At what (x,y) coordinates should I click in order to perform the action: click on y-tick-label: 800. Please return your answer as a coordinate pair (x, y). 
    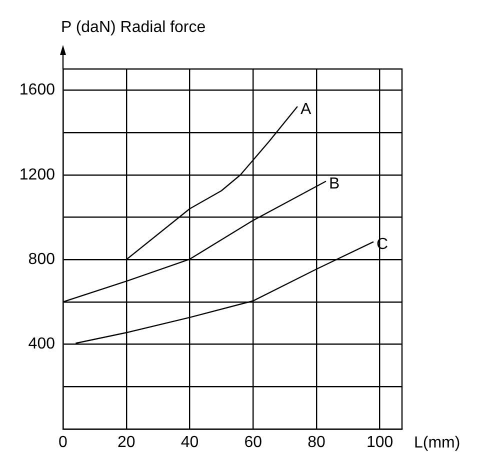
    Looking at the image, I should click on (42, 259).